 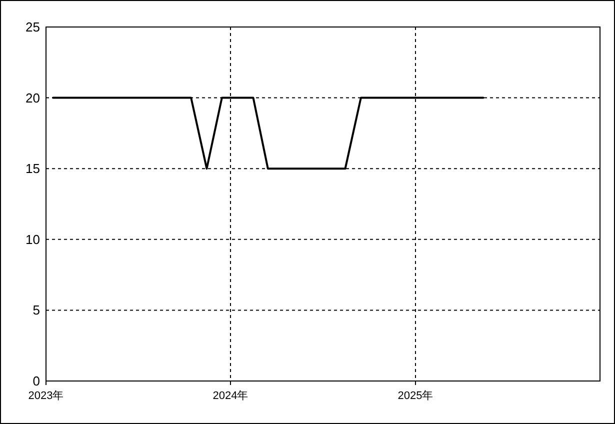 I want to click on y-tick-label: 0, so click(x=36, y=381).